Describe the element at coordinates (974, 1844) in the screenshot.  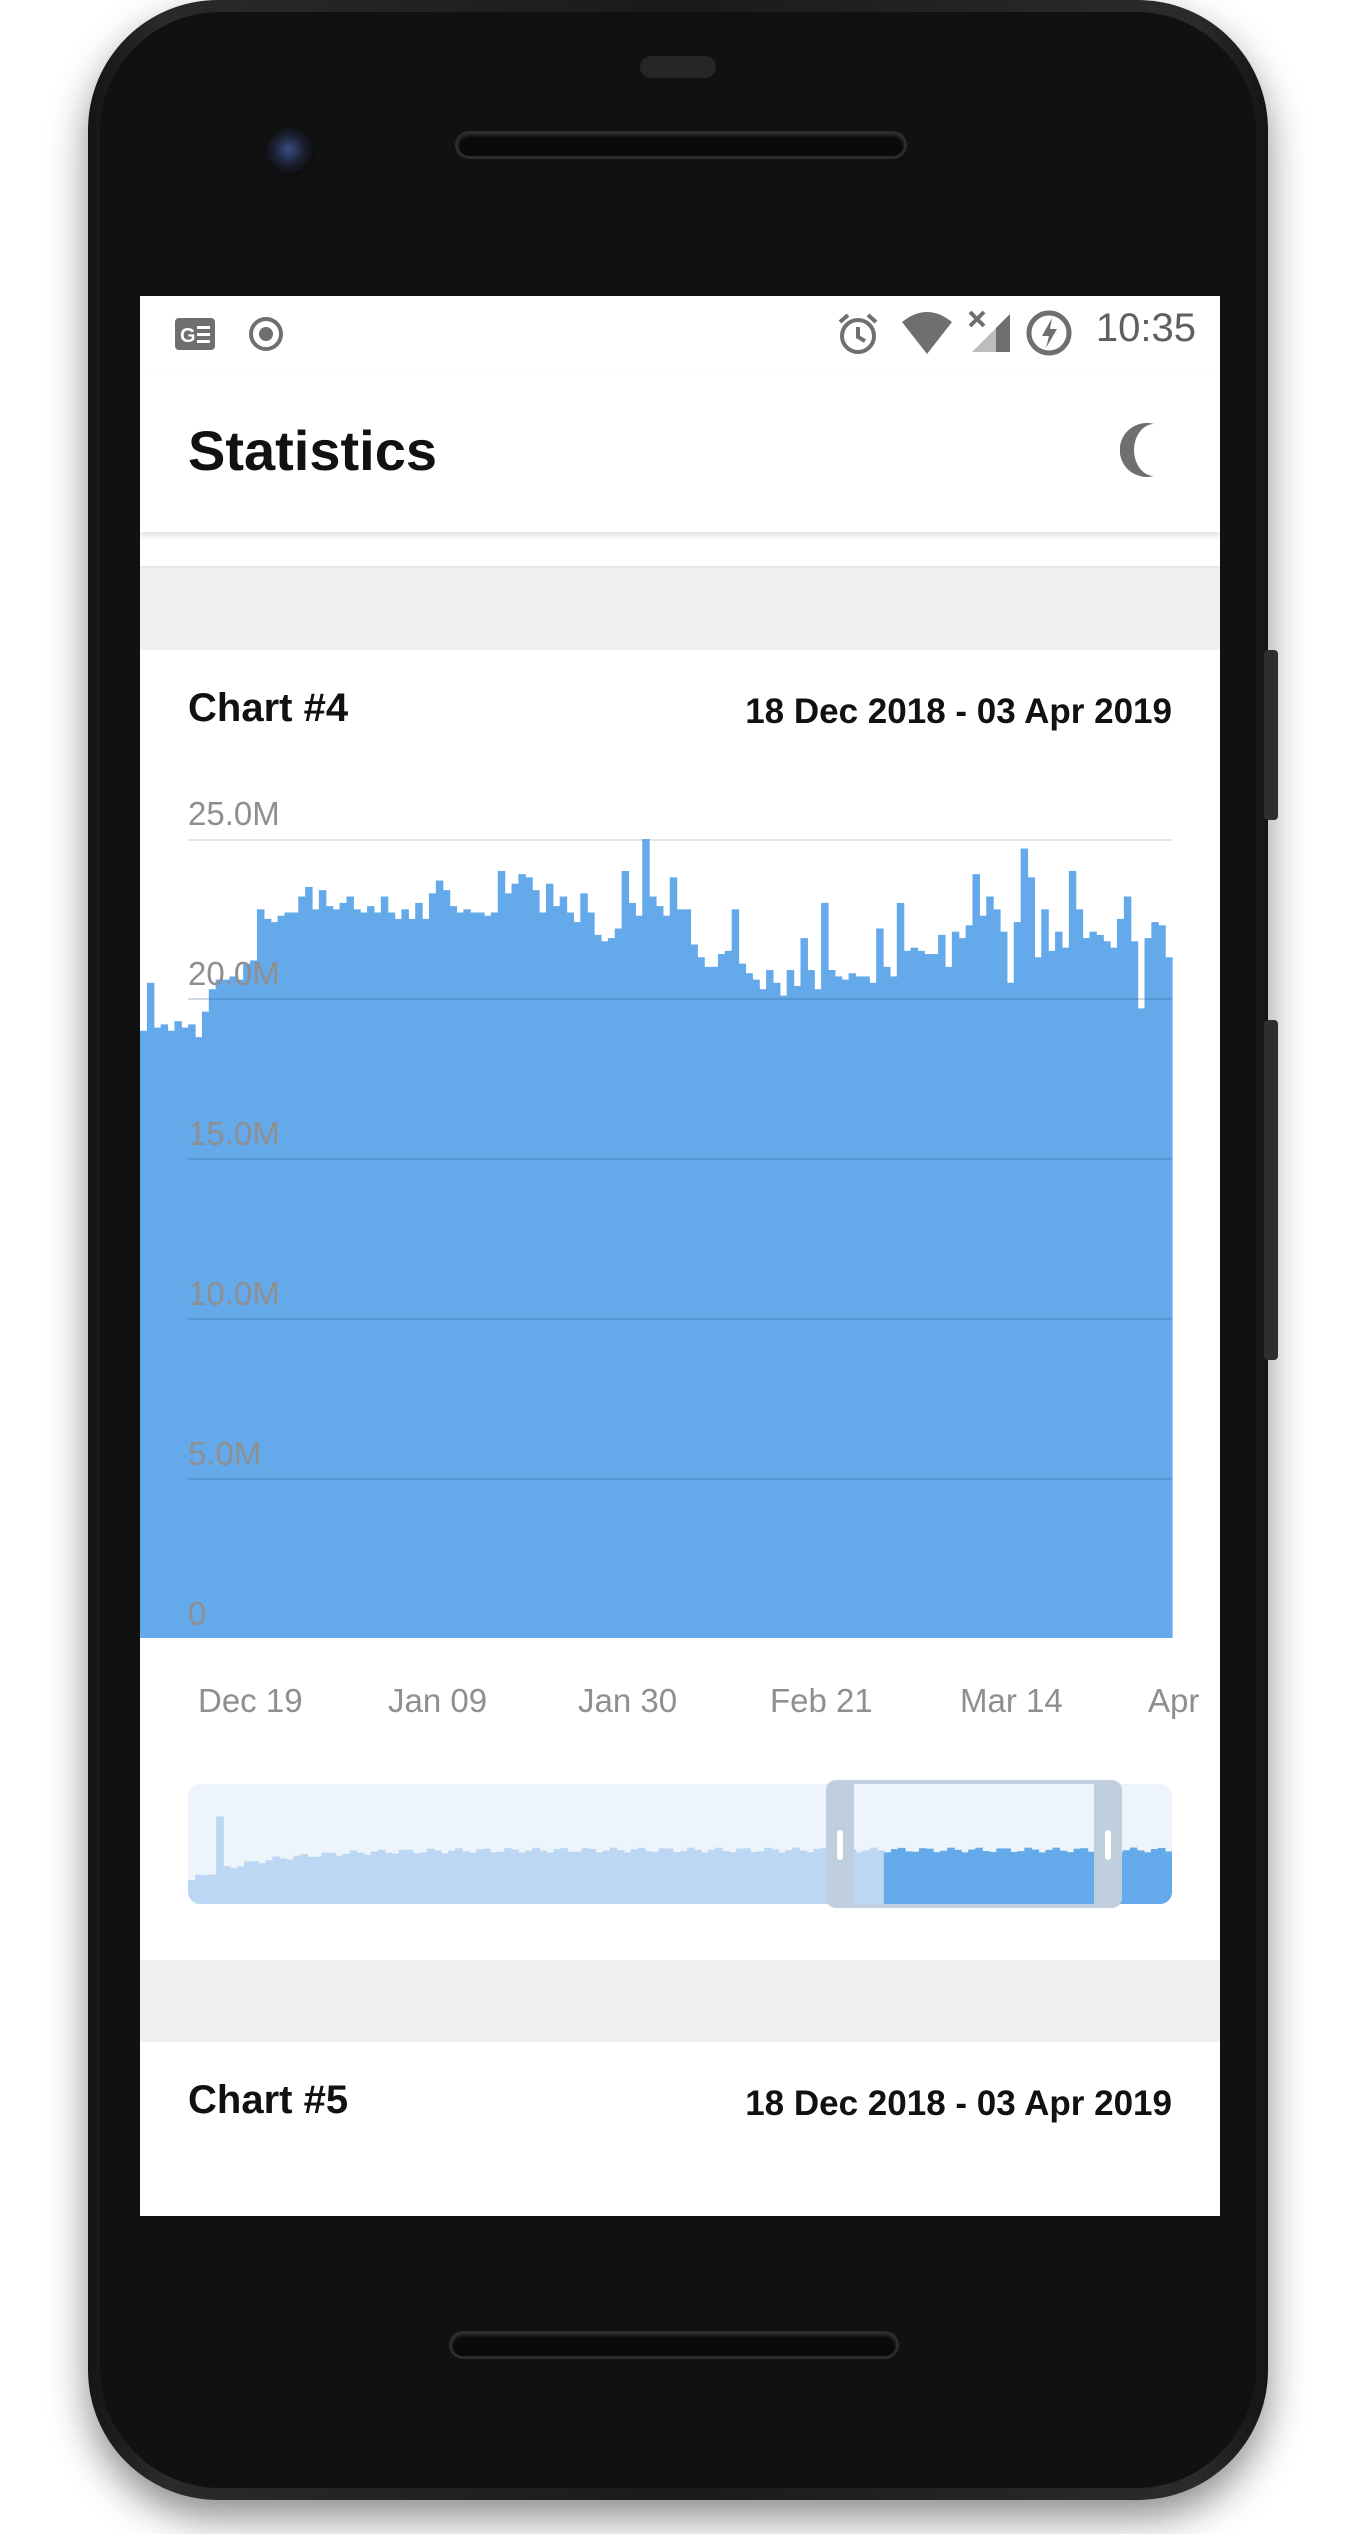
I see `range-selector-window` at that location.